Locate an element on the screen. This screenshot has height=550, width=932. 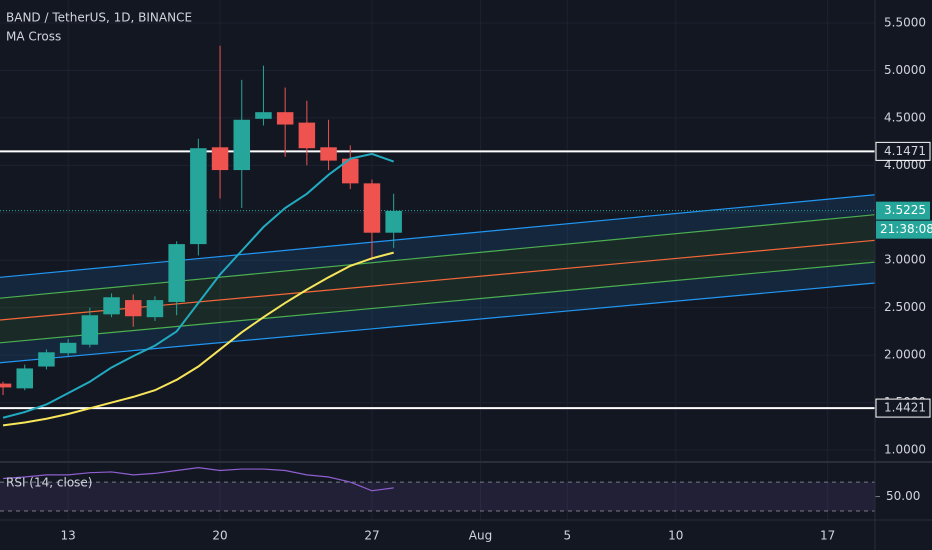
rsi-band-fill is located at coordinates (437, 497).